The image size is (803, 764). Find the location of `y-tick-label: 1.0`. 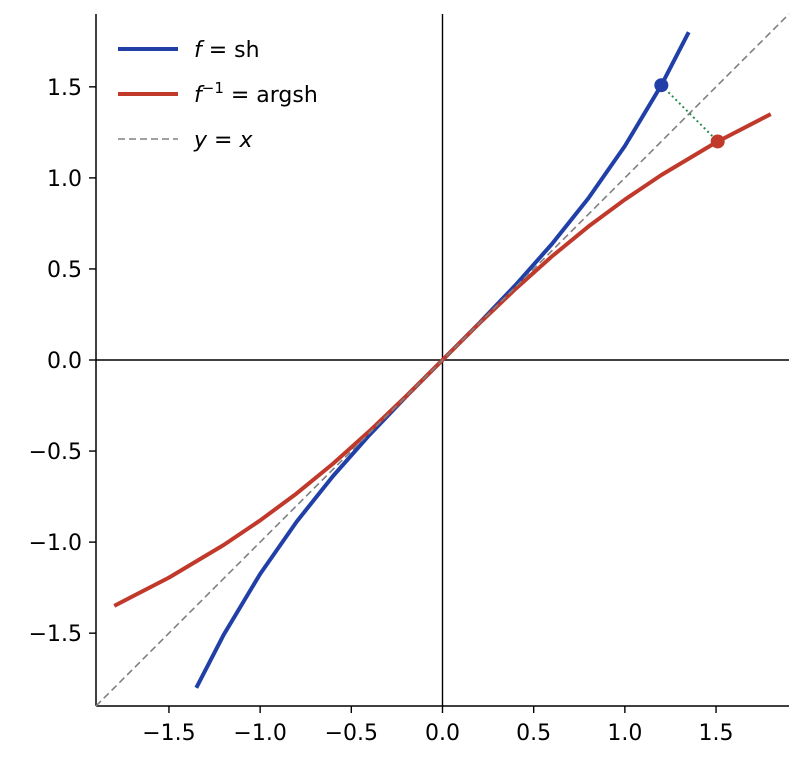

y-tick-label: 1.0 is located at coordinates (64, 179).